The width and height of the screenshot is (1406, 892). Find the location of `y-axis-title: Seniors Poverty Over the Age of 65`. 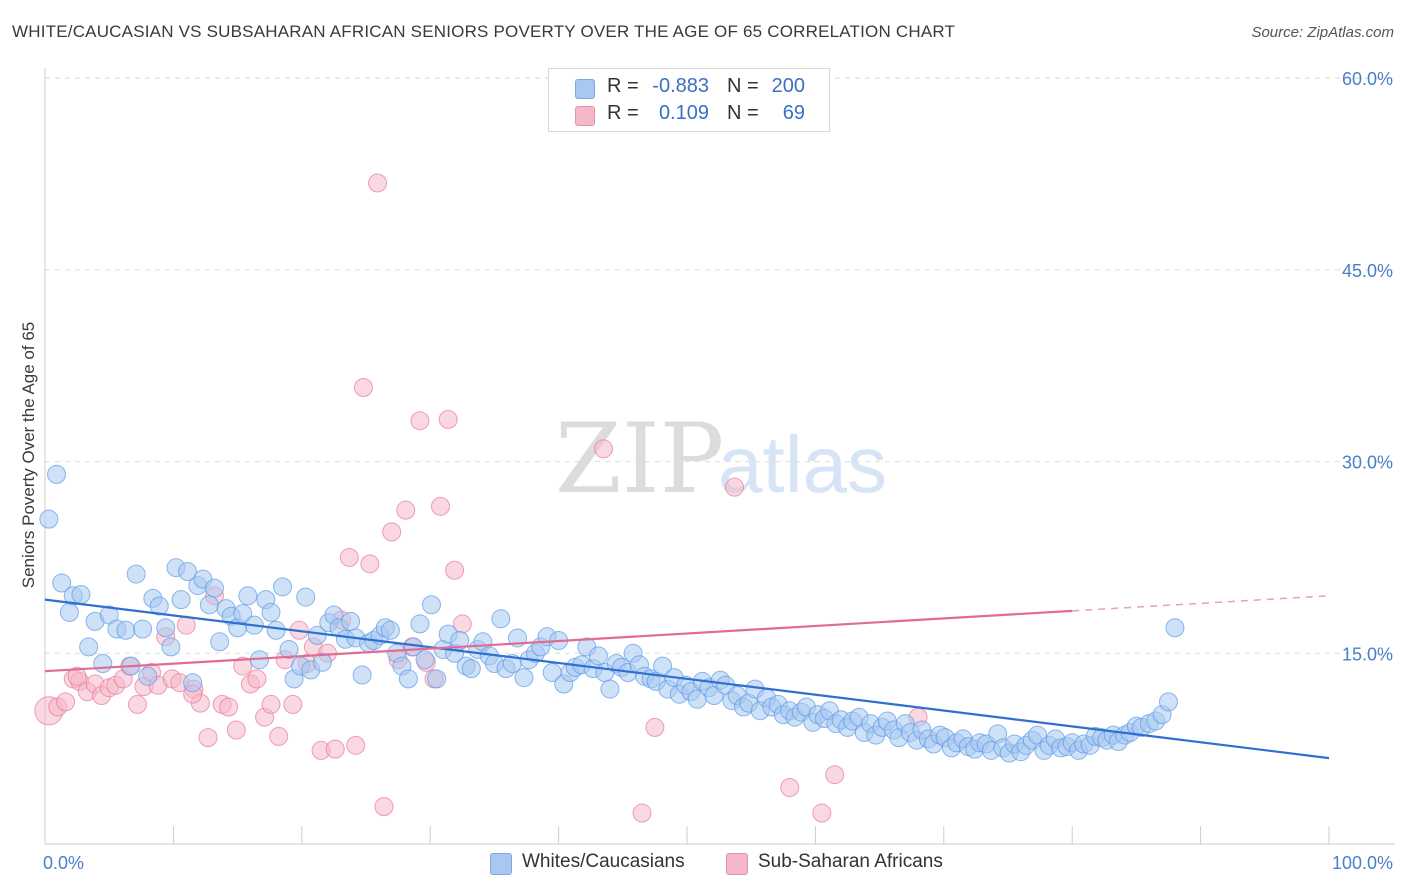

y-axis-title: Seniors Poverty Over the Age of 65 is located at coordinates (28, 455).